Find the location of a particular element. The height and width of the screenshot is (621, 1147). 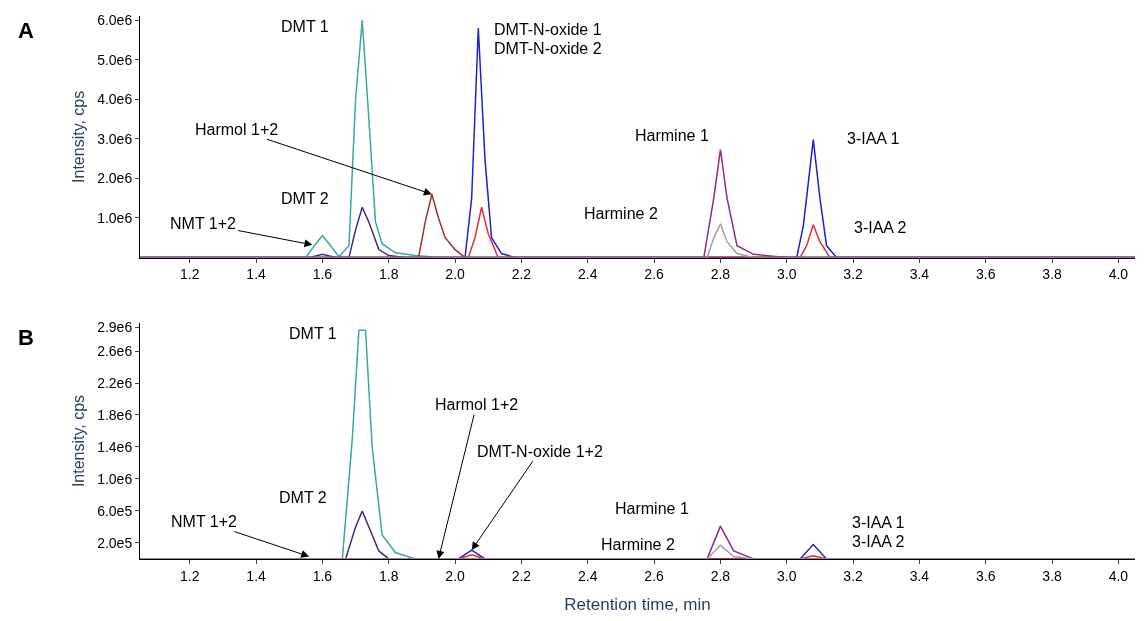

y-tick-label: 2.2e6 is located at coordinates (115, 382).